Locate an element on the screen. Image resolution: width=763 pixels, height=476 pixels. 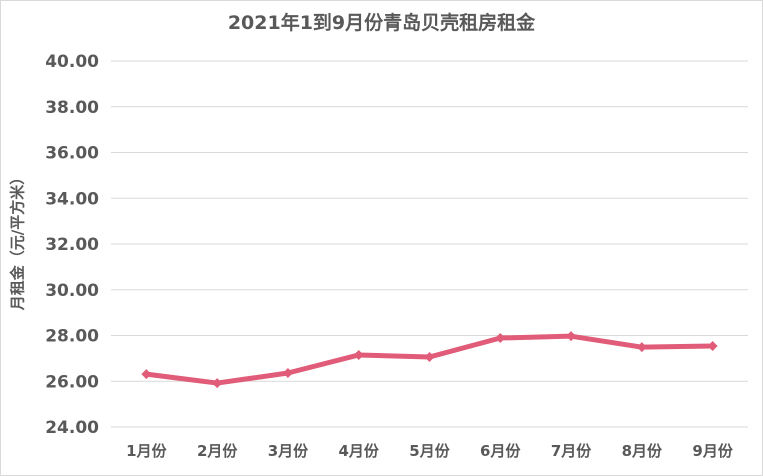
y-tick-label: 32.00 is located at coordinates (72, 245).